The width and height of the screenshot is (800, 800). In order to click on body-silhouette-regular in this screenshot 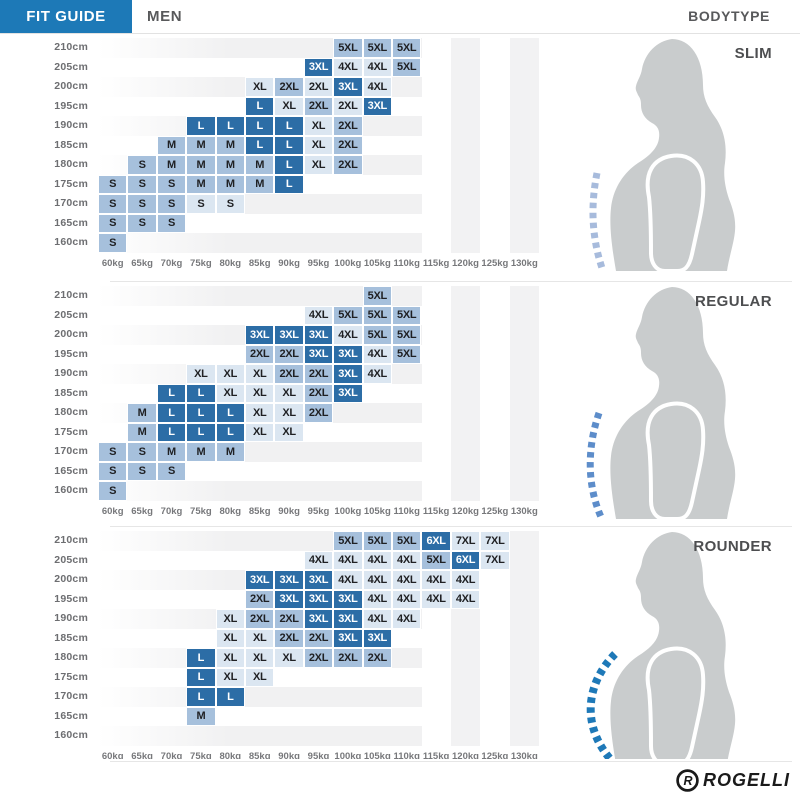, I will do `click(687, 403)`.